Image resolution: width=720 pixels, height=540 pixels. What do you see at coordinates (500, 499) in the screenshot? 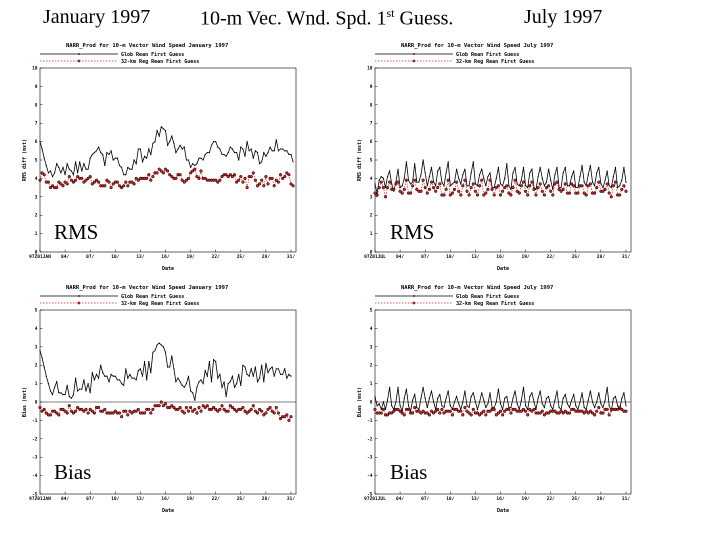
I see `x-tick-label: 16/` at bounding box center [500, 499].